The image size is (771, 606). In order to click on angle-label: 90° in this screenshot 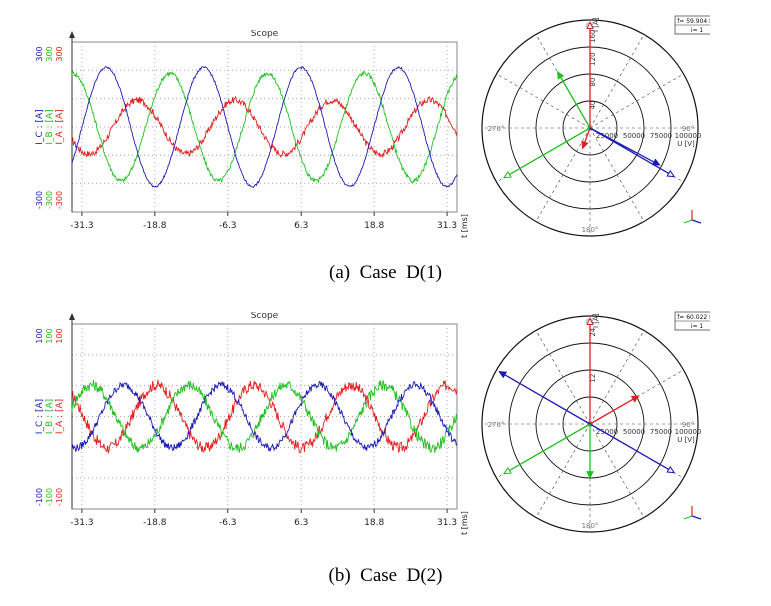, I will do `click(688, 129)`.